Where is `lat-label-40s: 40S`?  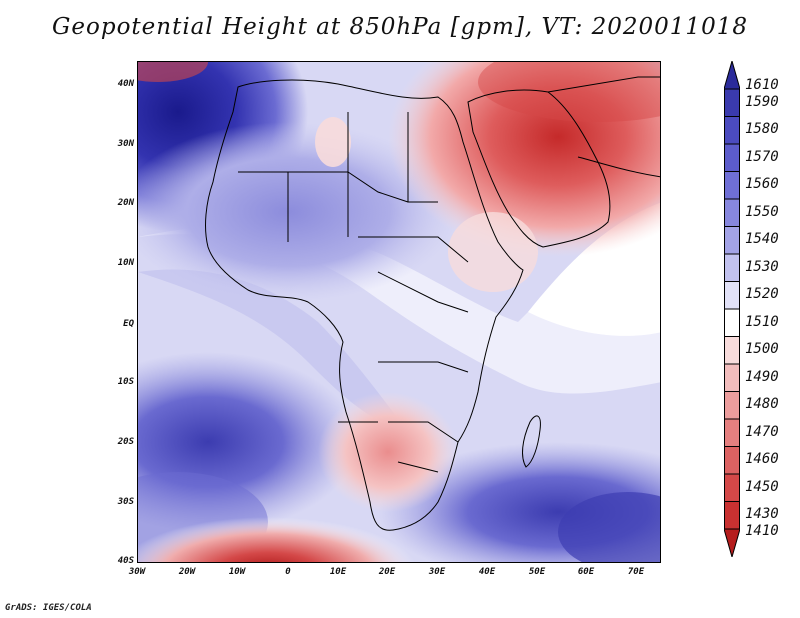
lat-label-40s: 40S is located at coordinates (125, 561).